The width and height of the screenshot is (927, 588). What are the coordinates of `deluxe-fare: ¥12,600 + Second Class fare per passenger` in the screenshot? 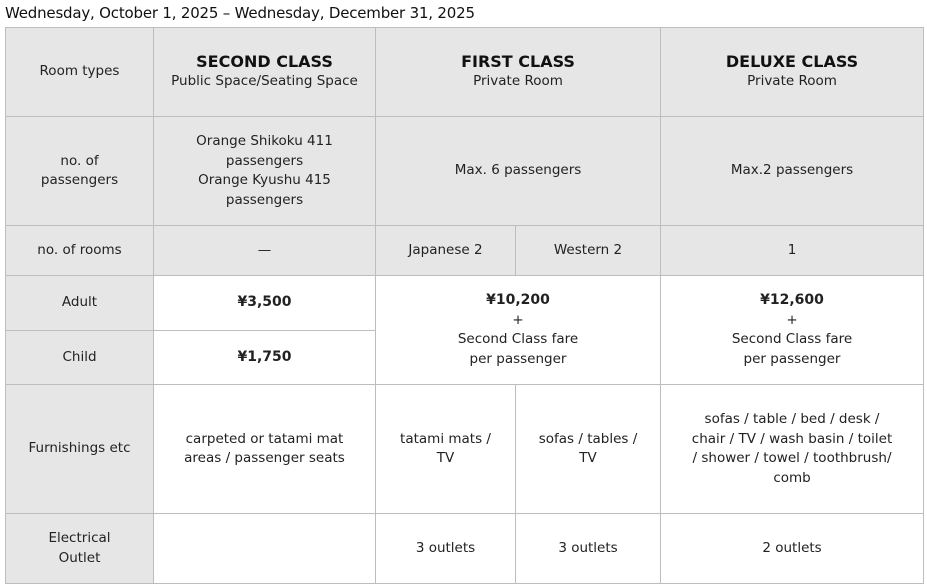 It's located at (792, 330).